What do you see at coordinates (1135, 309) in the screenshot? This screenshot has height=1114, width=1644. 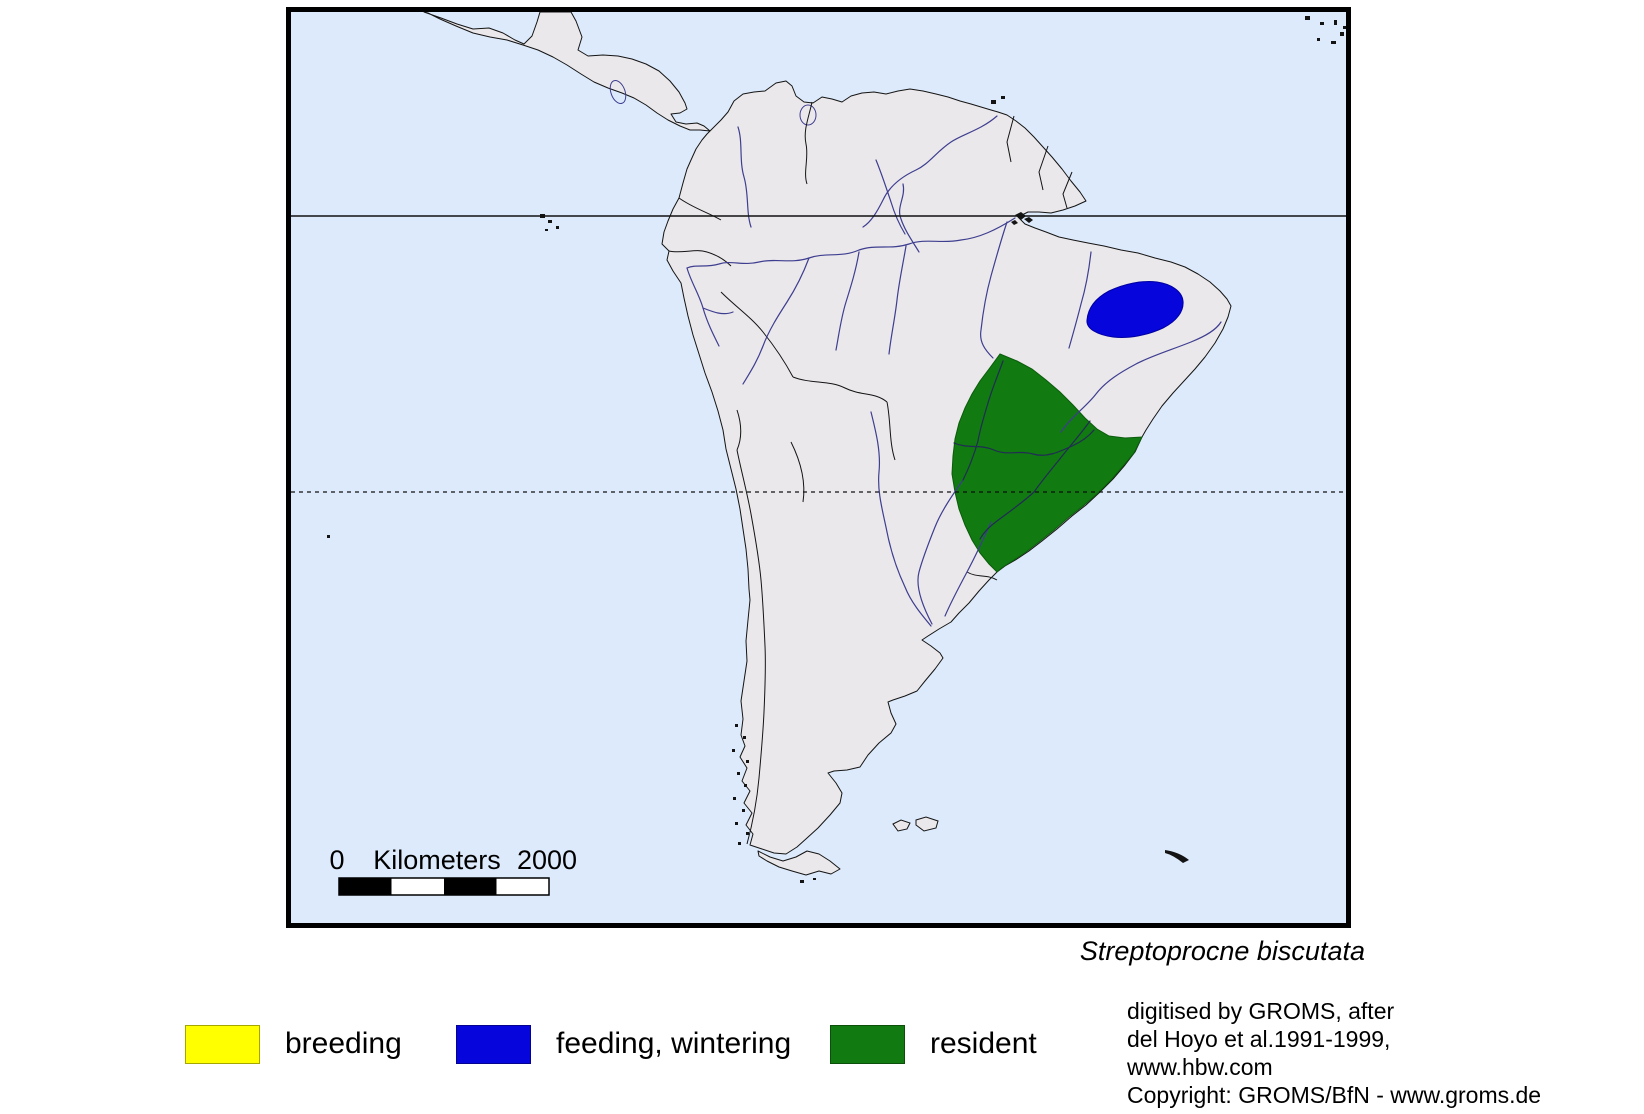 I see `region-feeding-wintering` at bounding box center [1135, 309].